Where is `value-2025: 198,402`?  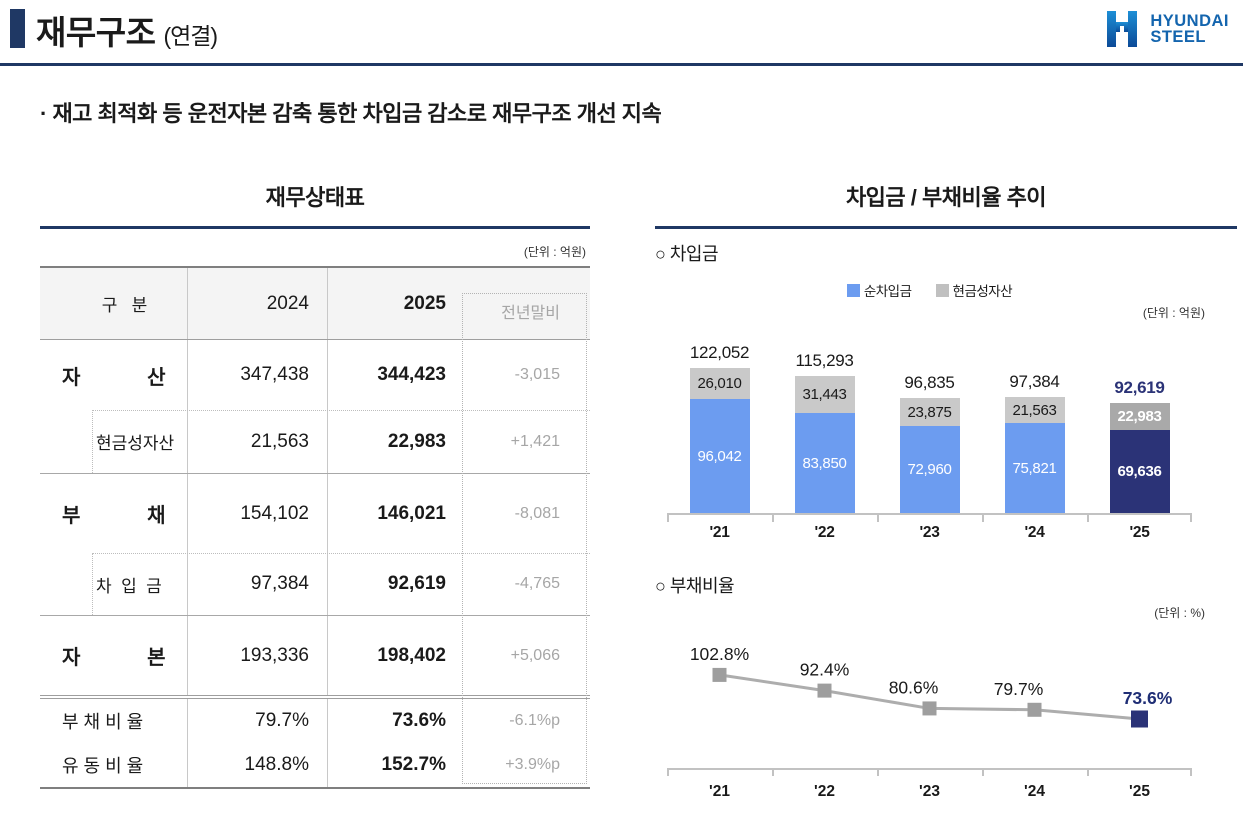
value-2025: 198,402 is located at coordinates (394, 655).